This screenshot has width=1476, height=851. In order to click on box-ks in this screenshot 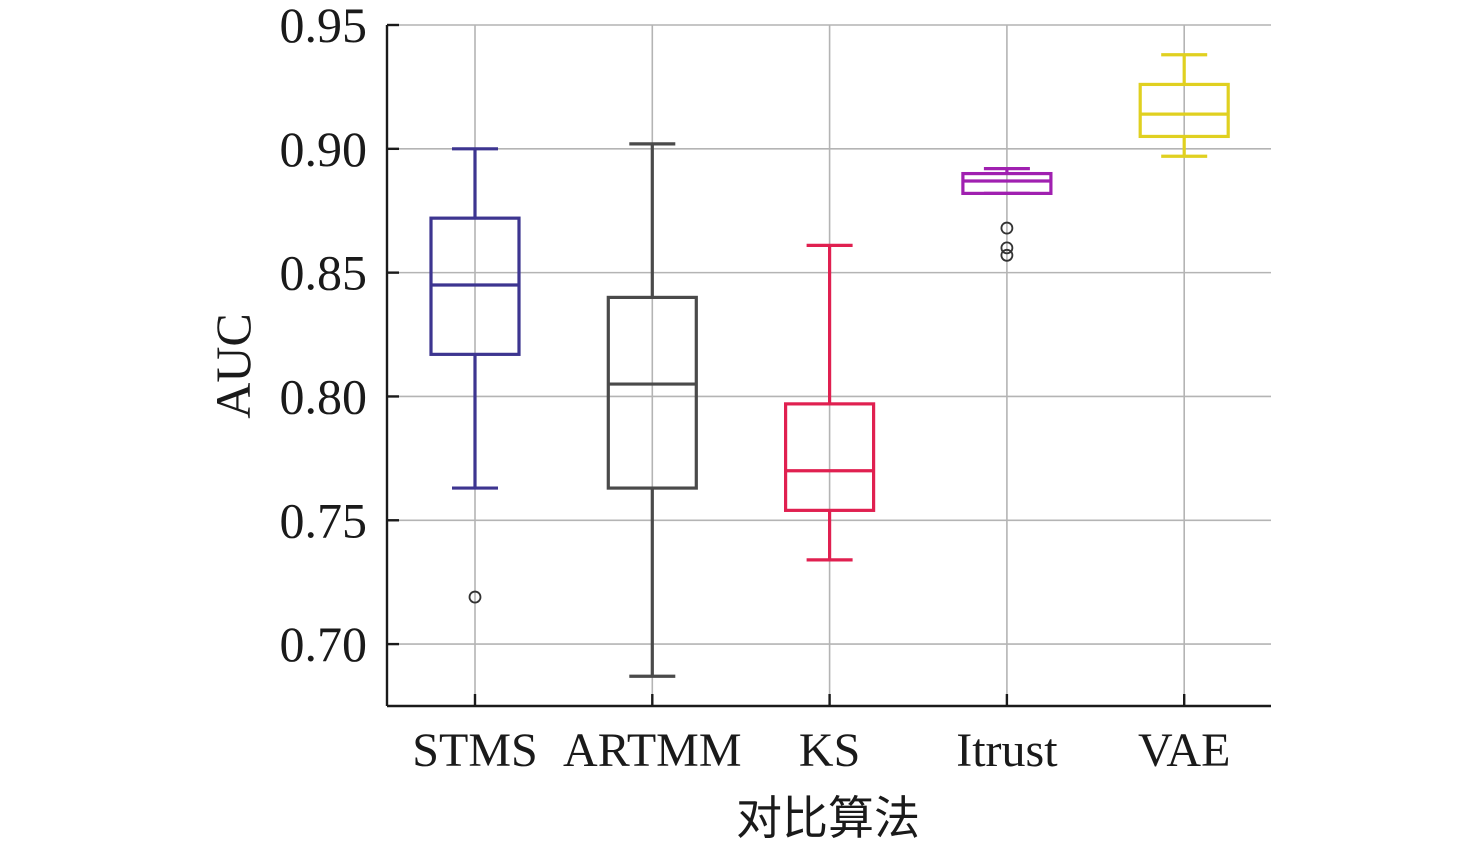, I will do `click(829, 402)`.